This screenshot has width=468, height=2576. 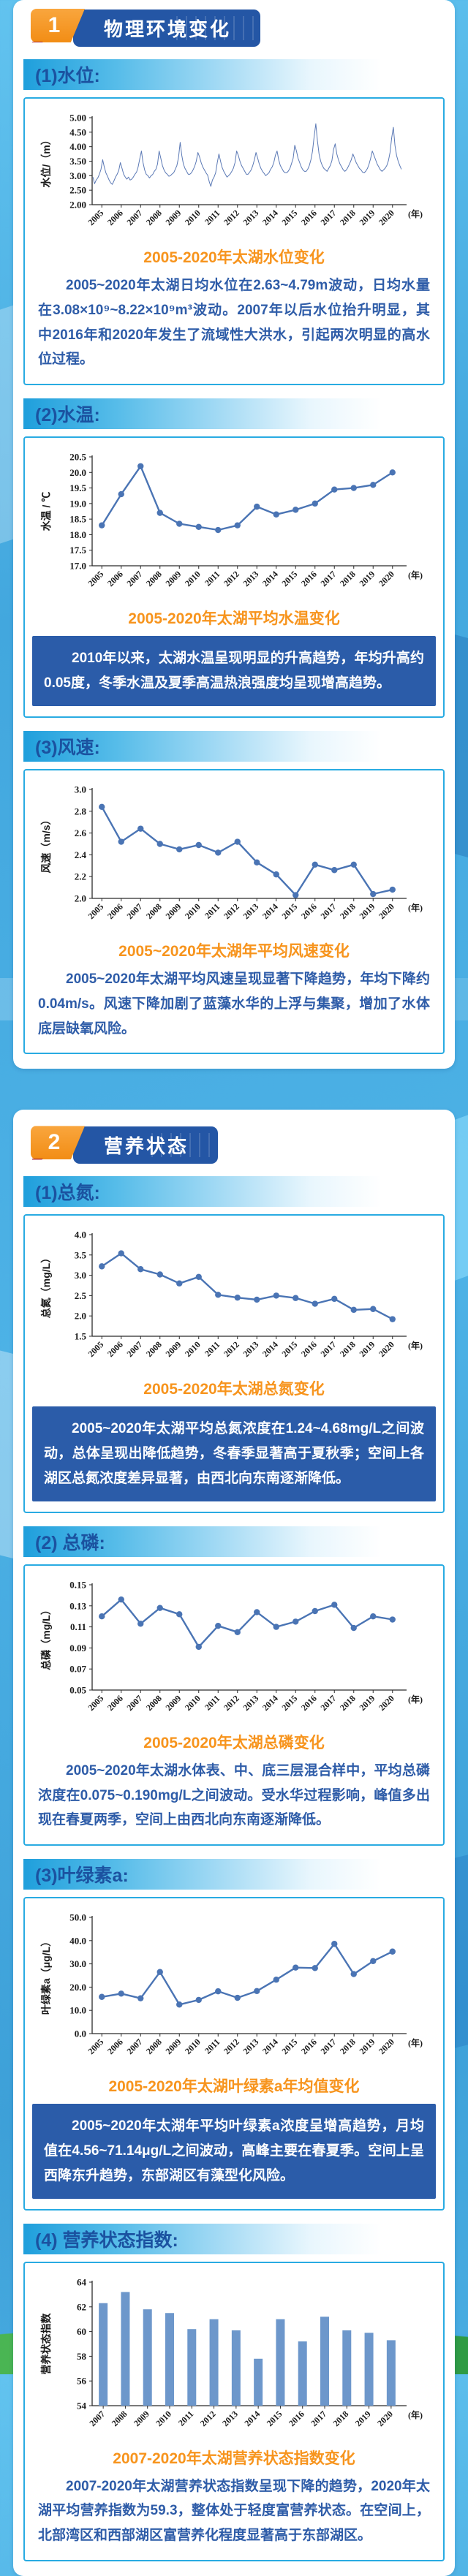 What do you see at coordinates (80, 876) in the screenshot?
I see `svg-text: 2.2` at bounding box center [80, 876].